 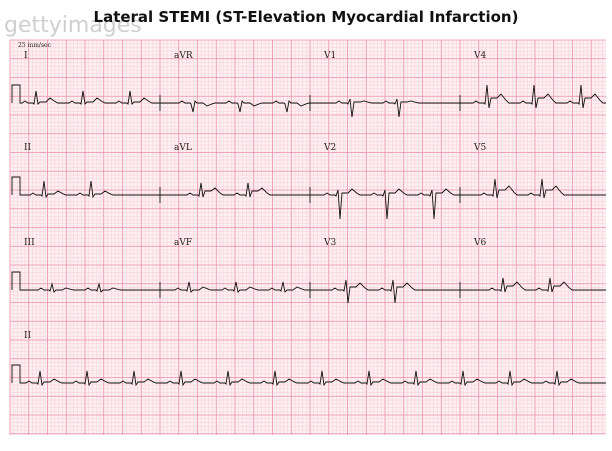 I want to click on lead-label: aVR, so click(x=183, y=56).